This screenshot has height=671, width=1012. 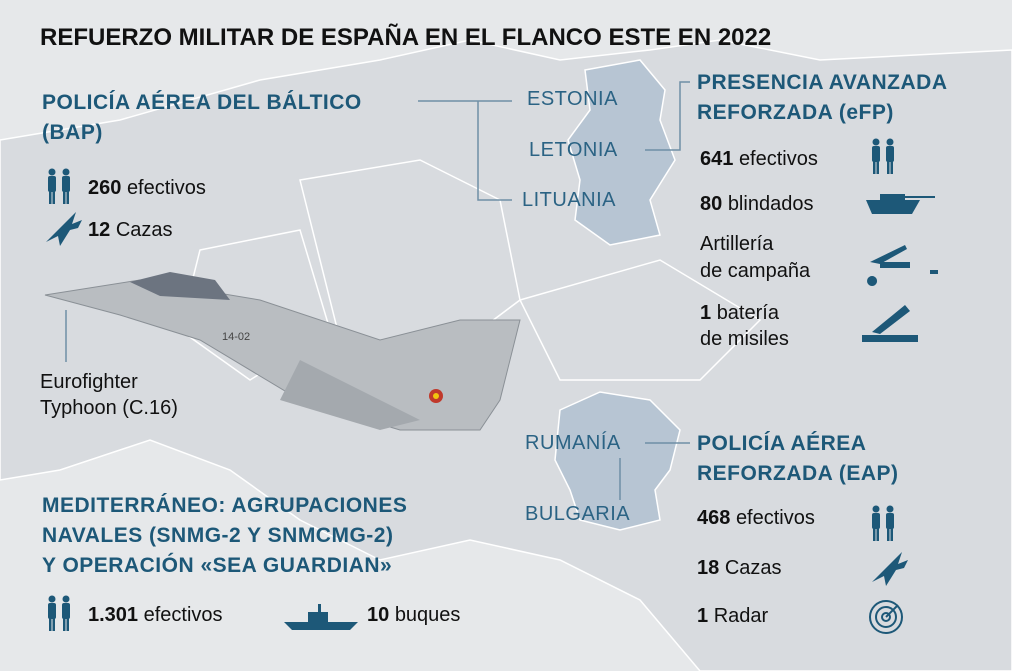 I want to click on heading: PRESENCIA AVANZADA, so click(x=822, y=82).